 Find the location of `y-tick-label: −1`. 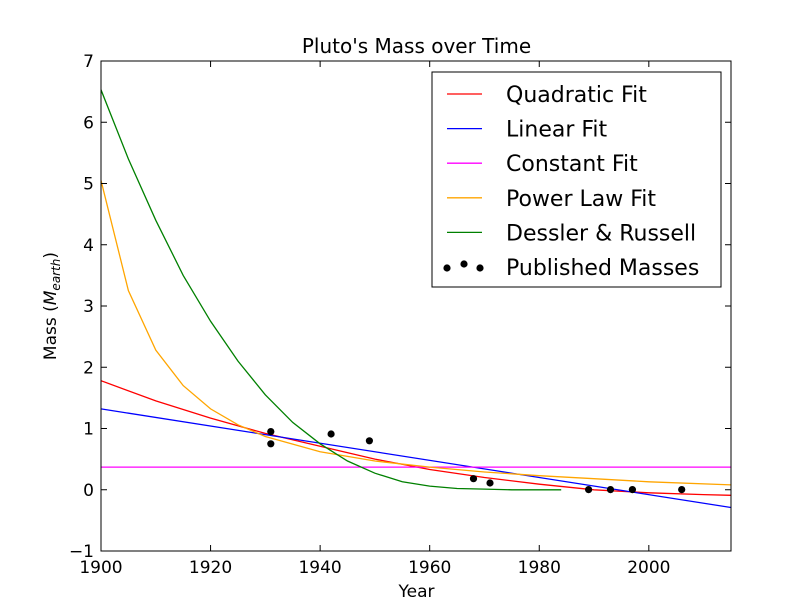

y-tick-label: −1 is located at coordinates (81, 552).